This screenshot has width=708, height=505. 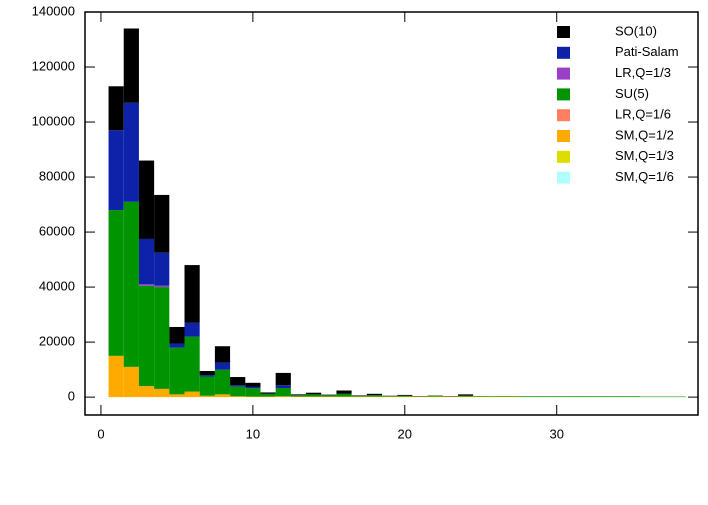 What do you see at coordinates (643, 72) in the screenshot?
I see `legend-label: LR,Q=1/3` at bounding box center [643, 72].